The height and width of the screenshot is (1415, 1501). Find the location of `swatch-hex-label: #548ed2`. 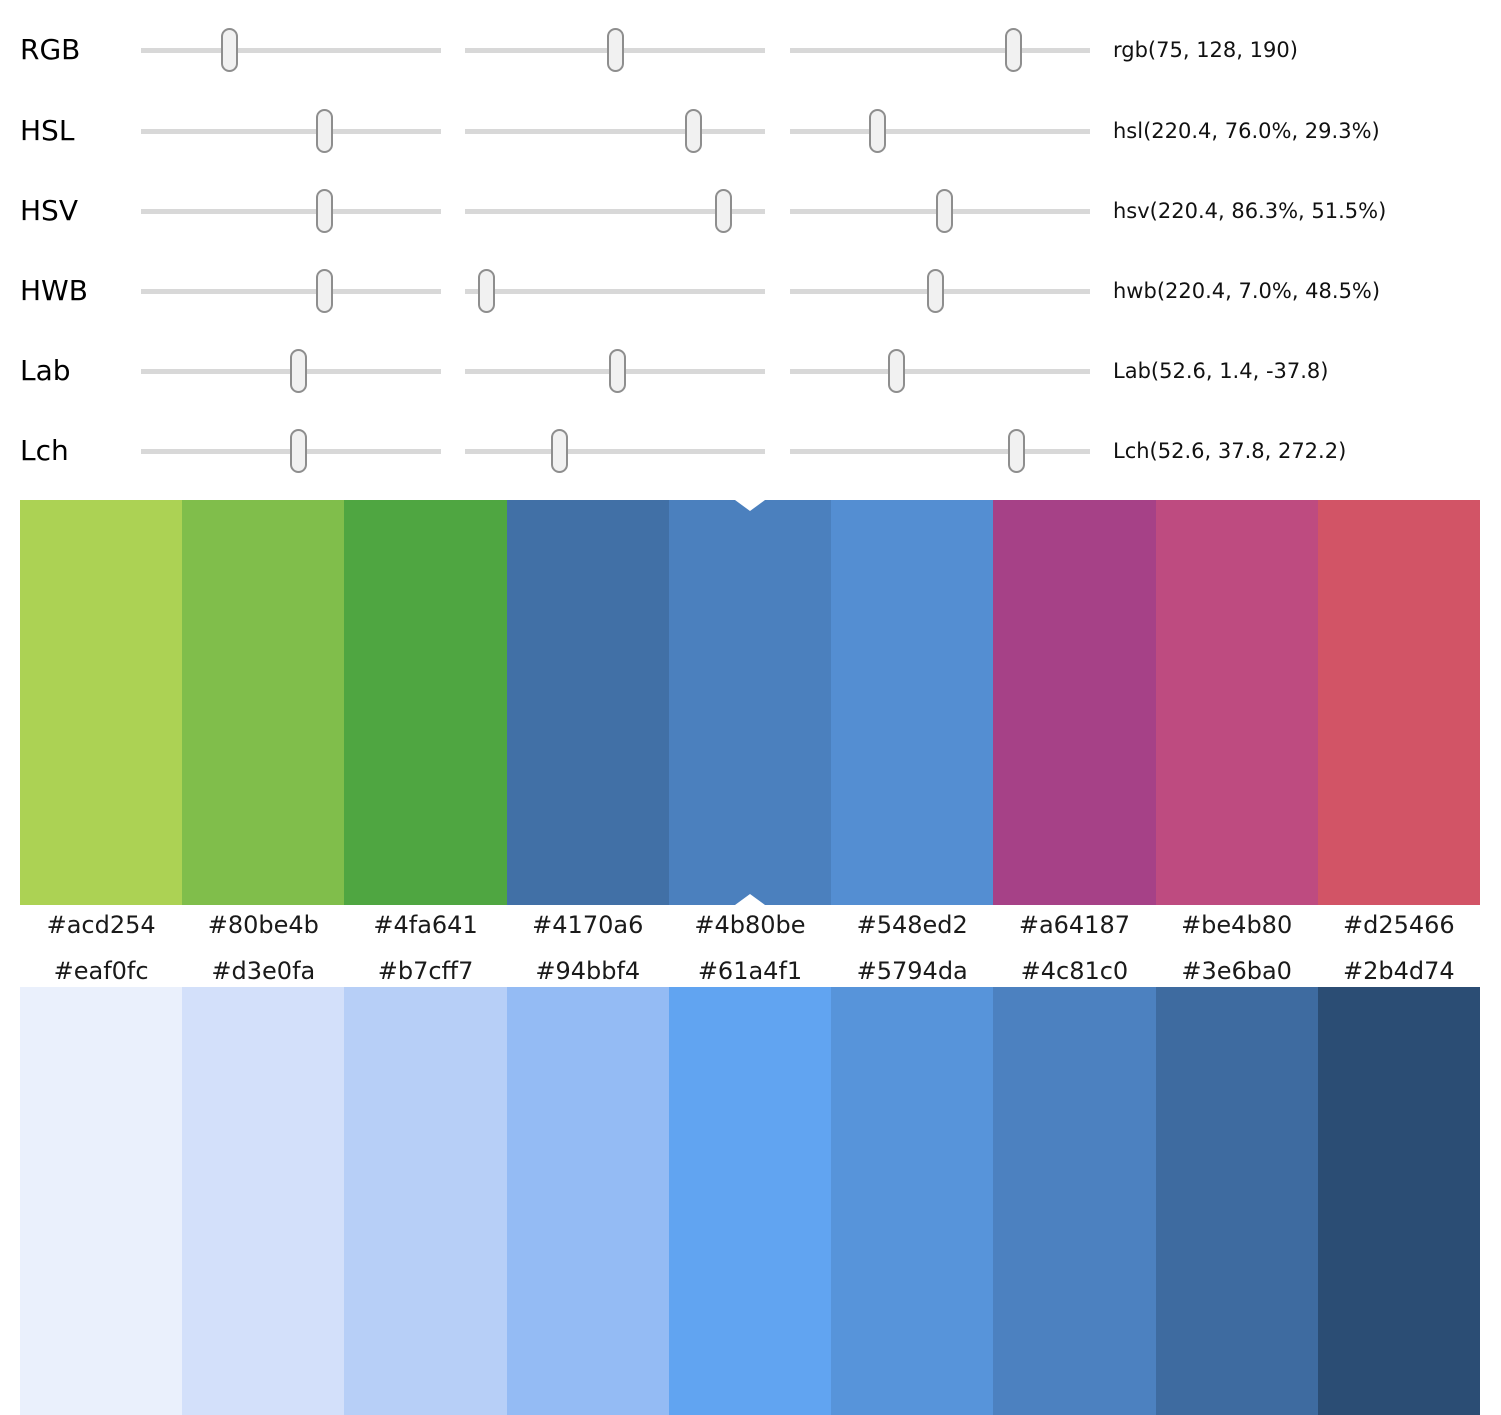

swatch-hex-label: #548ed2 is located at coordinates (912, 925).